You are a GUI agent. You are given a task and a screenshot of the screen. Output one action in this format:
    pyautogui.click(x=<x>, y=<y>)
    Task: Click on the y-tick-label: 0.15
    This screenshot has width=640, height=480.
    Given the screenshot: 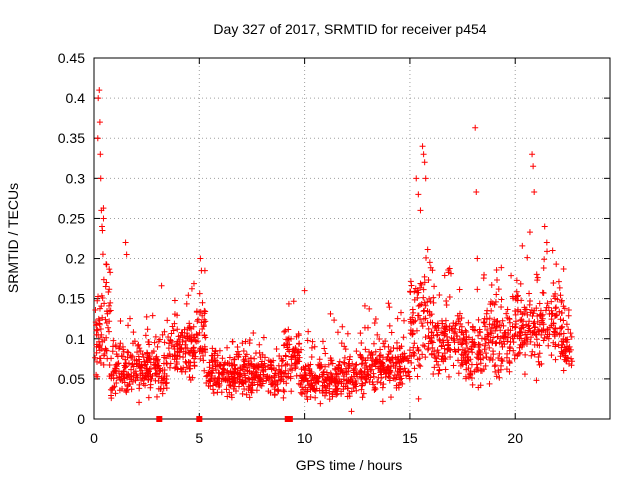 What is the action you would take?
    pyautogui.click(x=71, y=299)
    